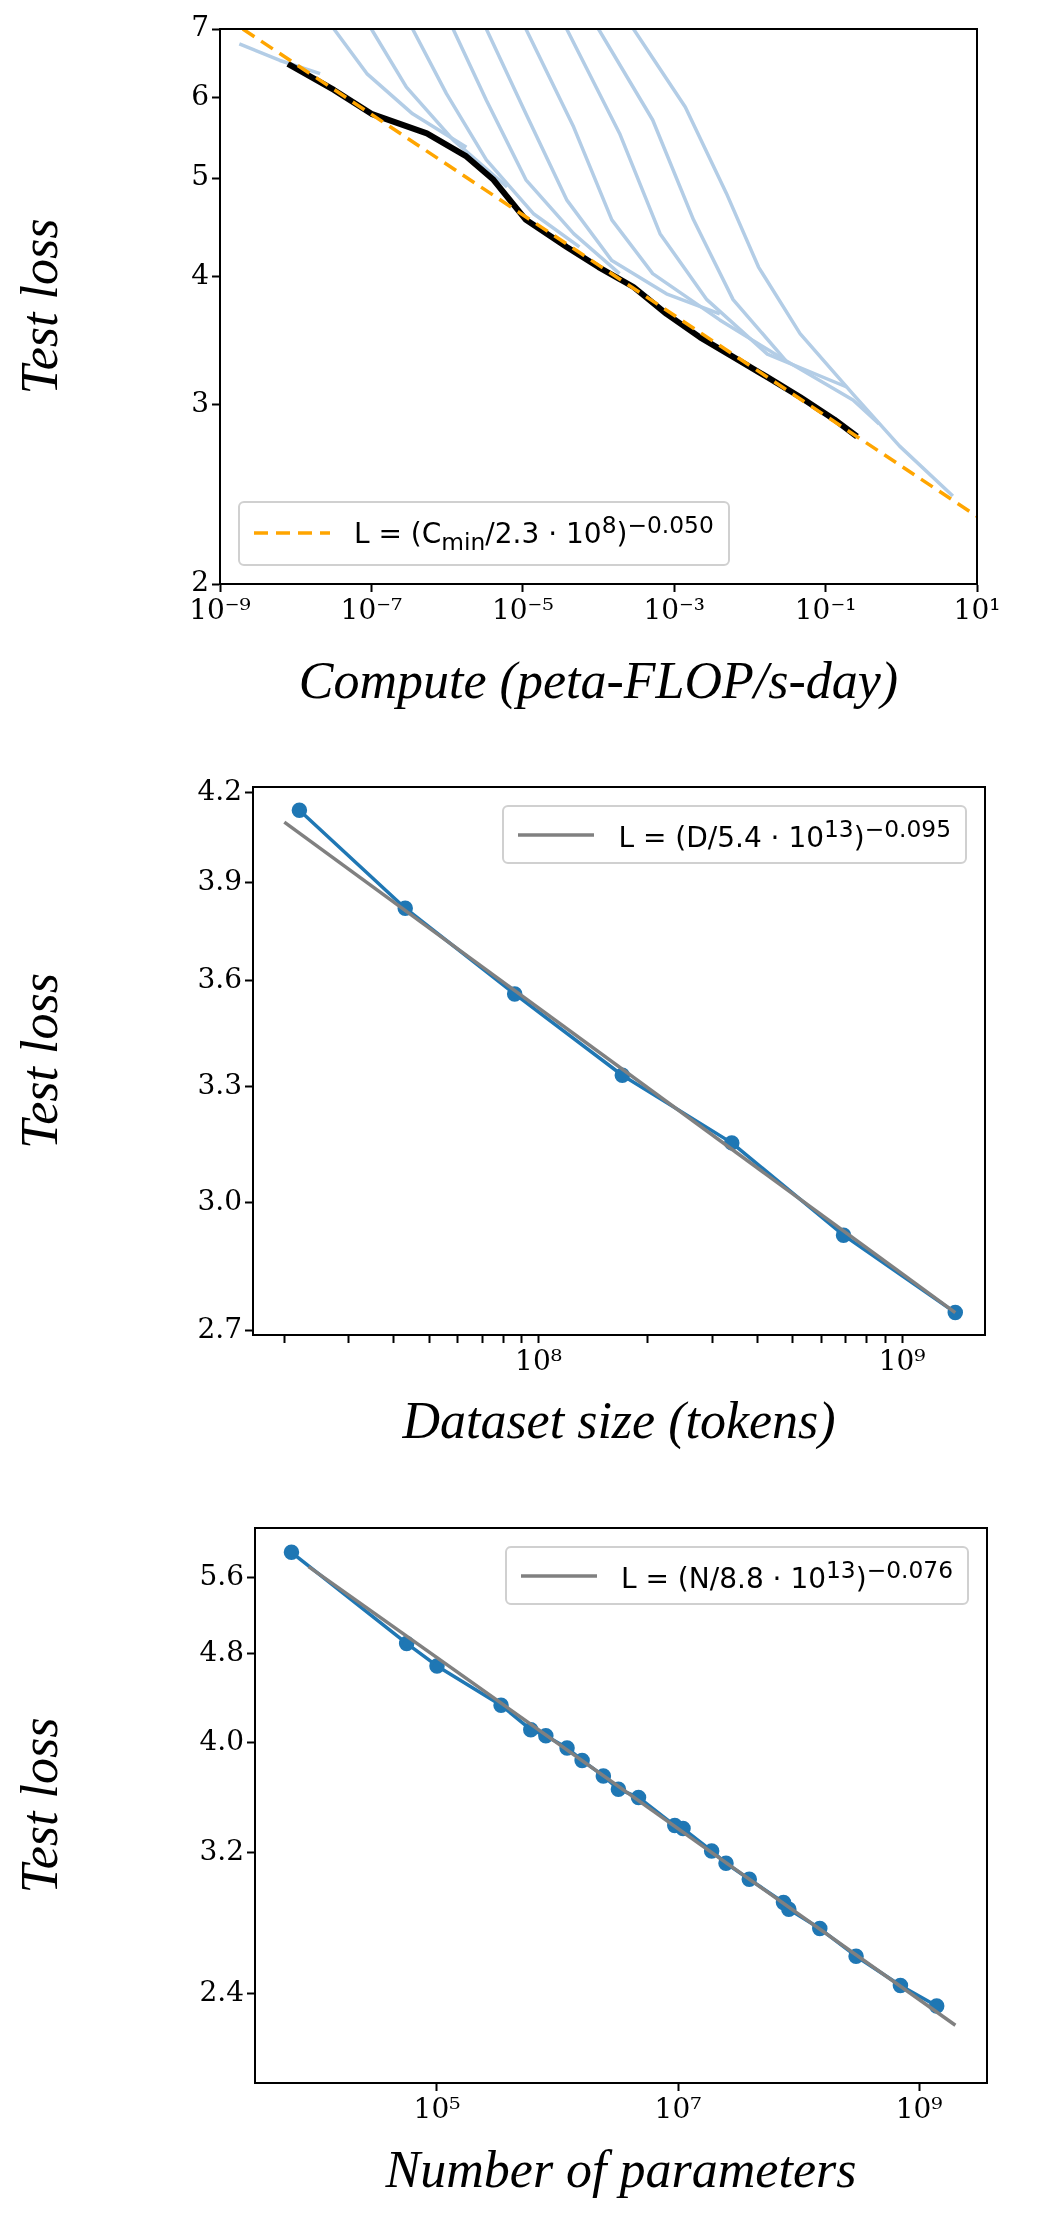  Describe the element at coordinates (221, 1850) in the screenshot. I see `y-tick-label: 3.2` at that location.